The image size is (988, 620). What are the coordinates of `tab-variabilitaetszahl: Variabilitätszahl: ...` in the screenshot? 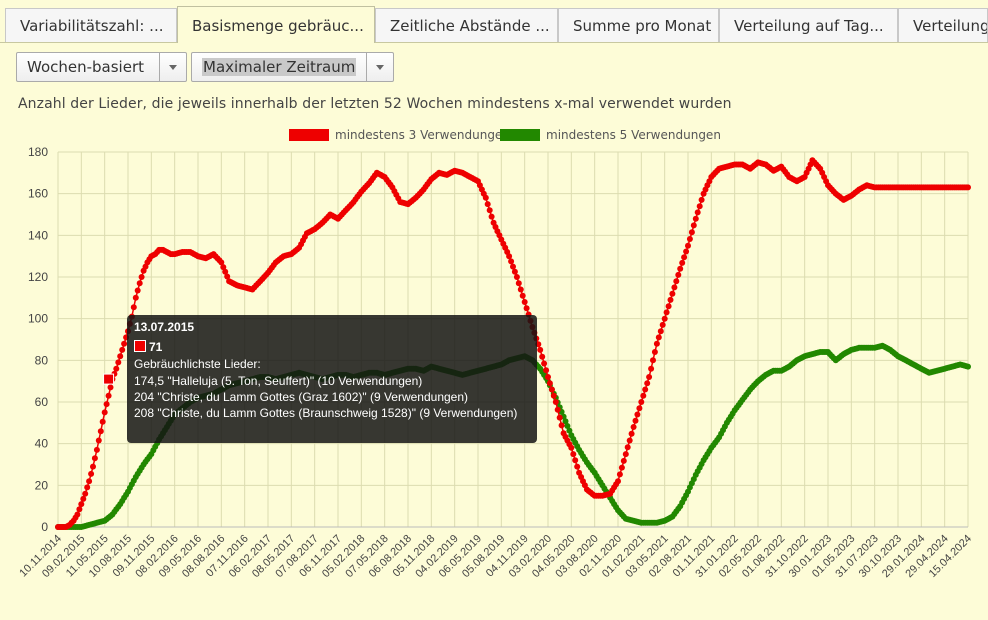 It's located at (91, 25).